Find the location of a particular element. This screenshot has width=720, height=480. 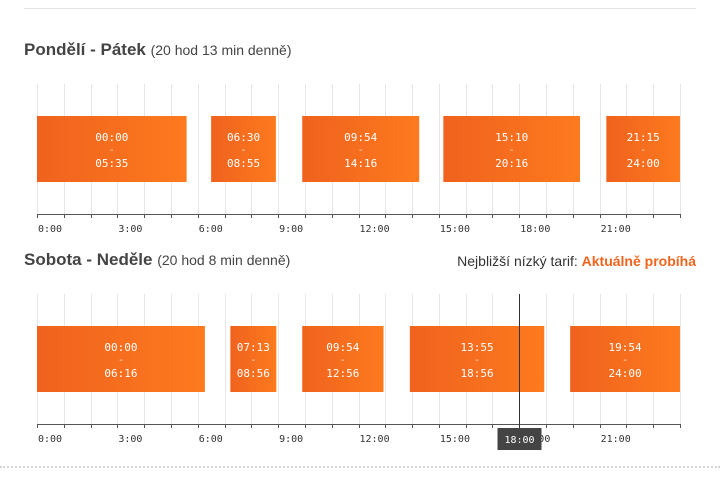

interval-start-label: 06:30 is located at coordinates (243, 137).